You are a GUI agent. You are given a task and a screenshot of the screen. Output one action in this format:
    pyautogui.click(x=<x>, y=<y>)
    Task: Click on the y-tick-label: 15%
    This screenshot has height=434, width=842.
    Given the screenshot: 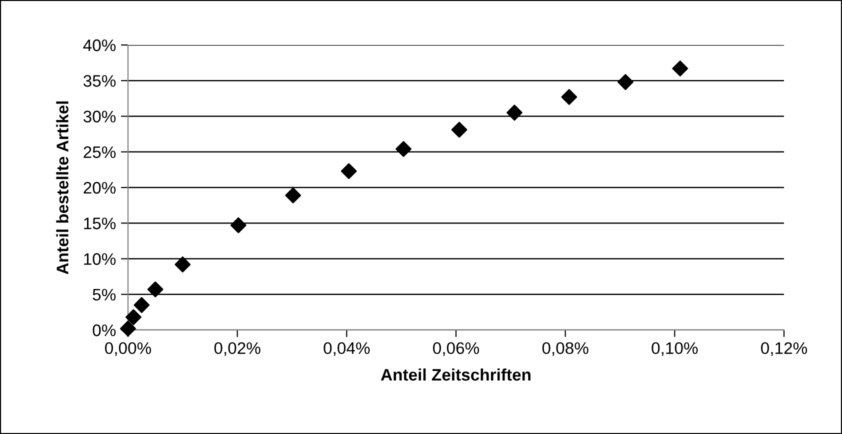 What is the action you would take?
    pyautogui.click(x=100, y=224)
    